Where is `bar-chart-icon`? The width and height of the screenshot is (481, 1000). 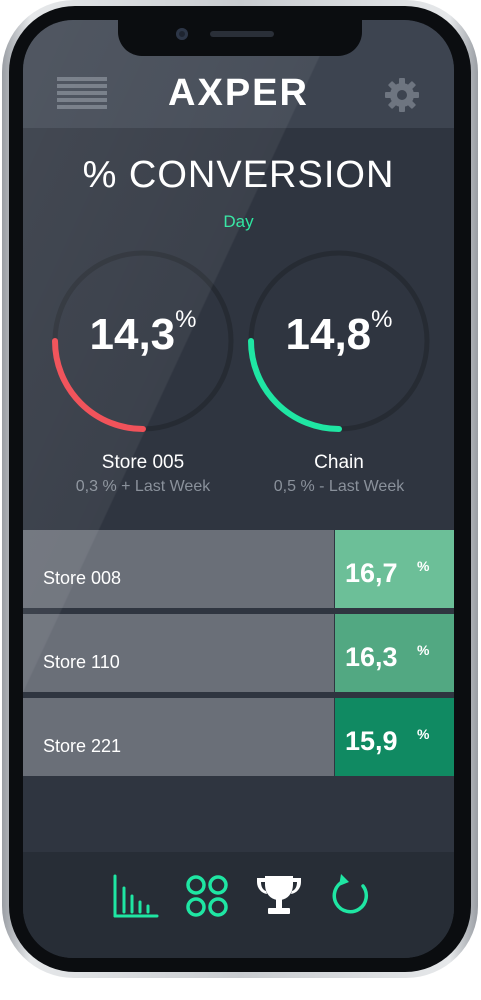
bar-chart-icon is located at coordinates (135, 896).